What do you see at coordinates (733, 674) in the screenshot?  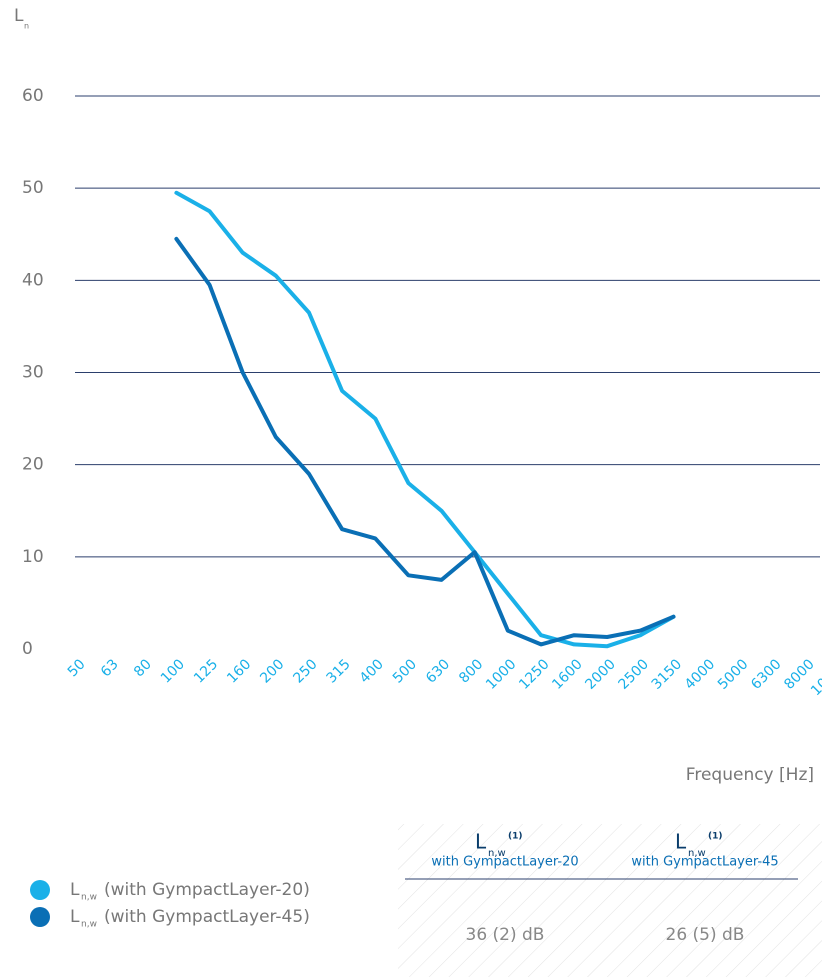 I see `x-tick-label: 5000` at bounding box center [733, 674].